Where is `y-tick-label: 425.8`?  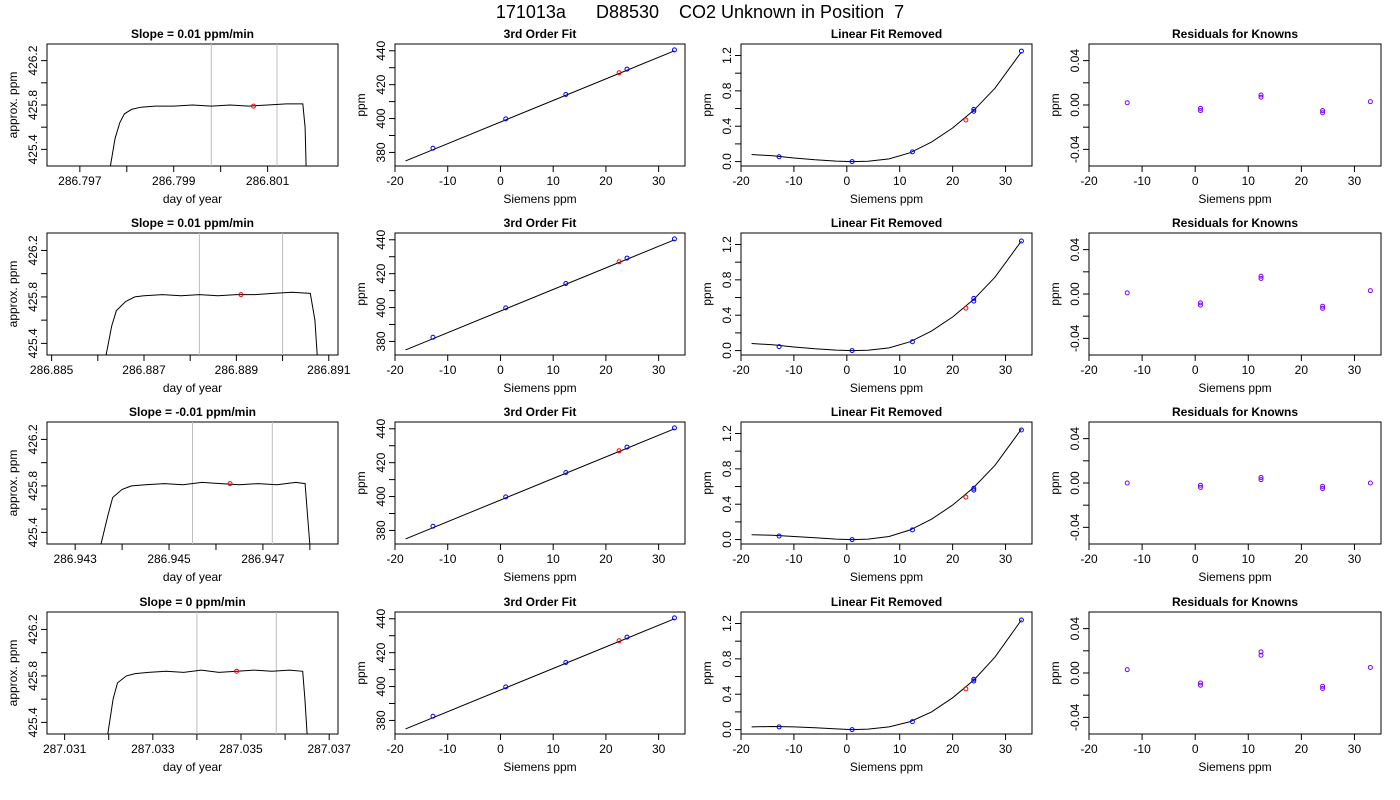
y-tick-label: 425.8 is located at coordinates (33, 297).